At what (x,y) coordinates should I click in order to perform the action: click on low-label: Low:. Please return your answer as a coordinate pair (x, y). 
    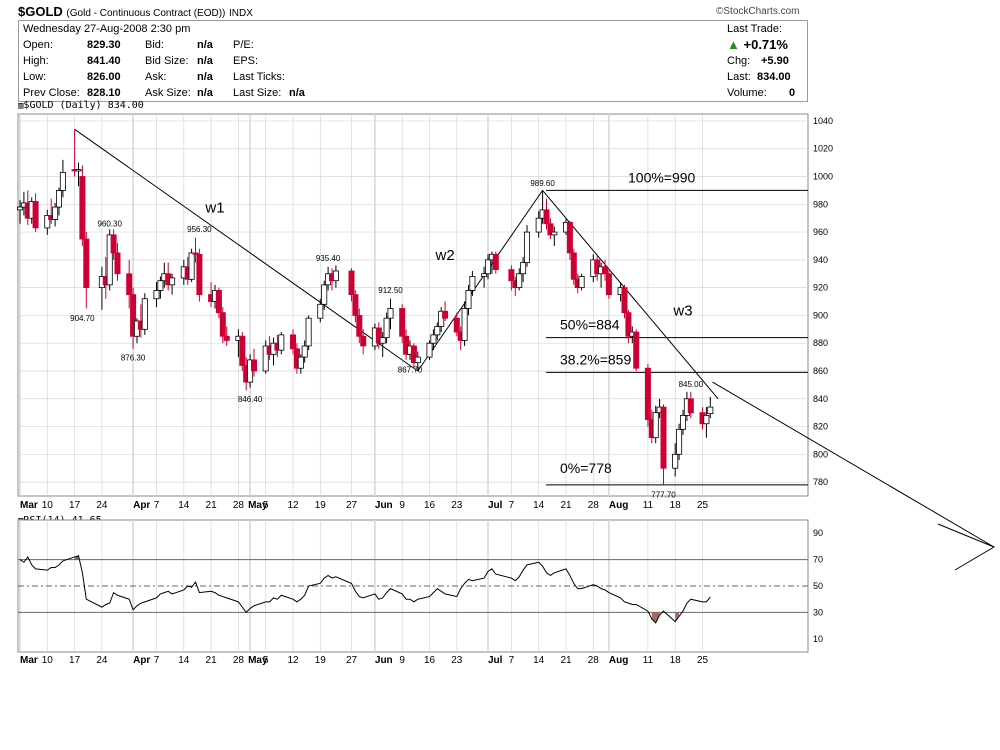
    Looking at the image, I should click on (35, 77).